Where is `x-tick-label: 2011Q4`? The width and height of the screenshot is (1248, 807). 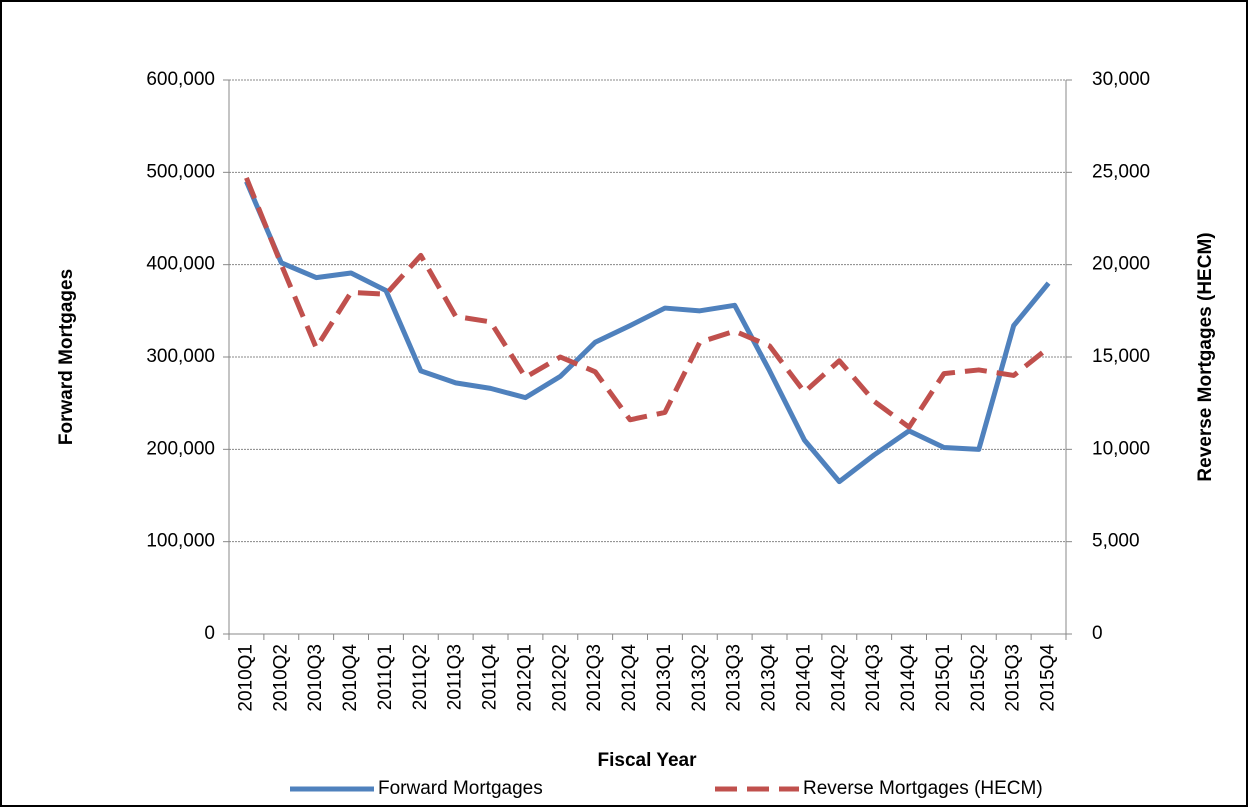 x-tick-label: 2011Q4 is located at coordinates (490, 677).